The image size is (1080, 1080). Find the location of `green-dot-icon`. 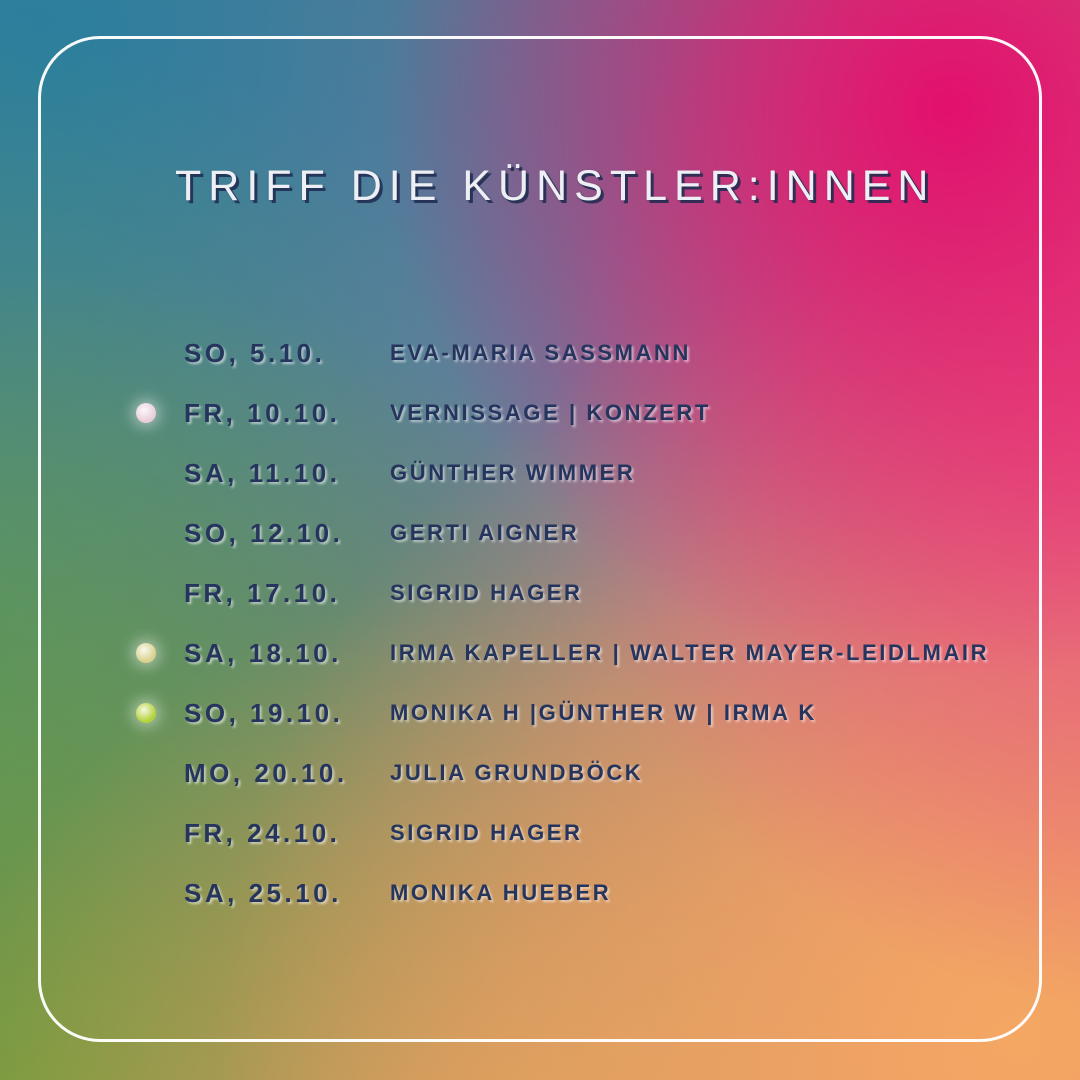

green-dot-icon is located at coordinates (146, 713).